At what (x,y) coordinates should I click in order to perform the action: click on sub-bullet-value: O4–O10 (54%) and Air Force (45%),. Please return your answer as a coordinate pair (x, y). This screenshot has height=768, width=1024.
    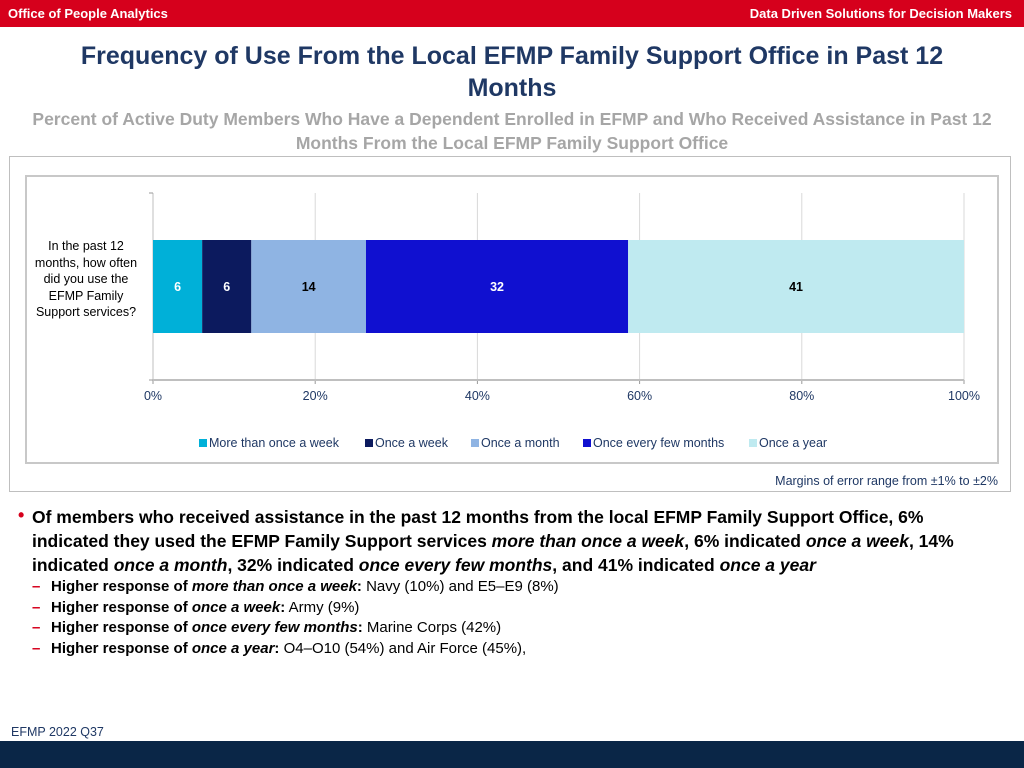
    Looking at the image, I should click on (403, 648).